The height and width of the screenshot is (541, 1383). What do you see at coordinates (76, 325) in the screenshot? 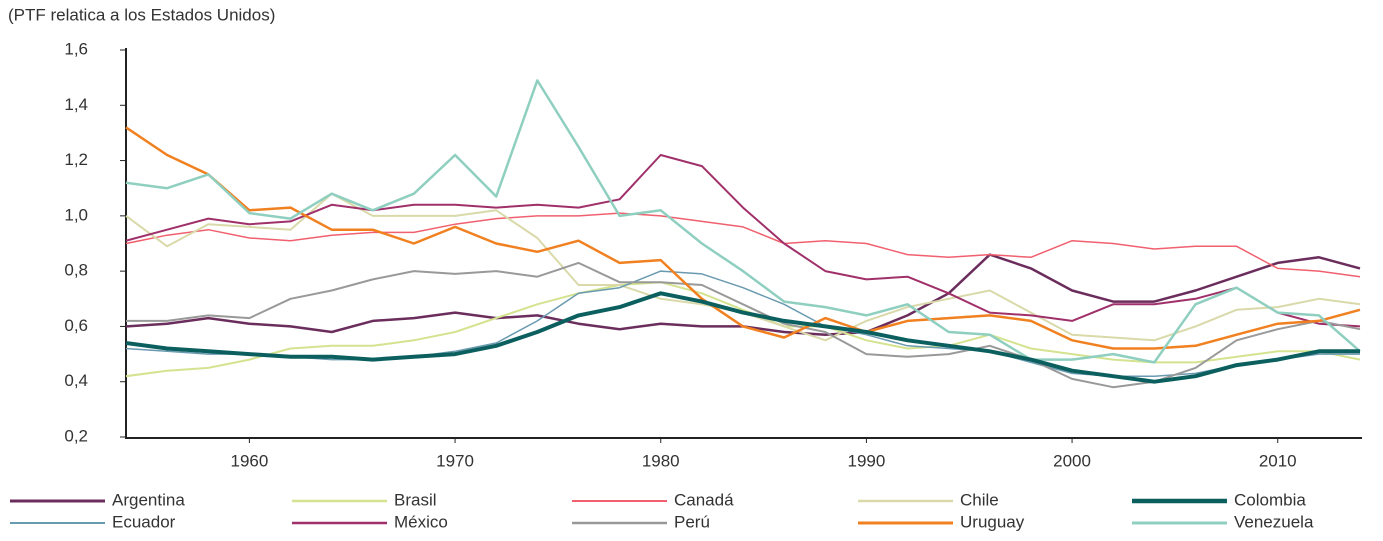
I see `y-tick-label: 0,6` at bounding box center [76, 325].